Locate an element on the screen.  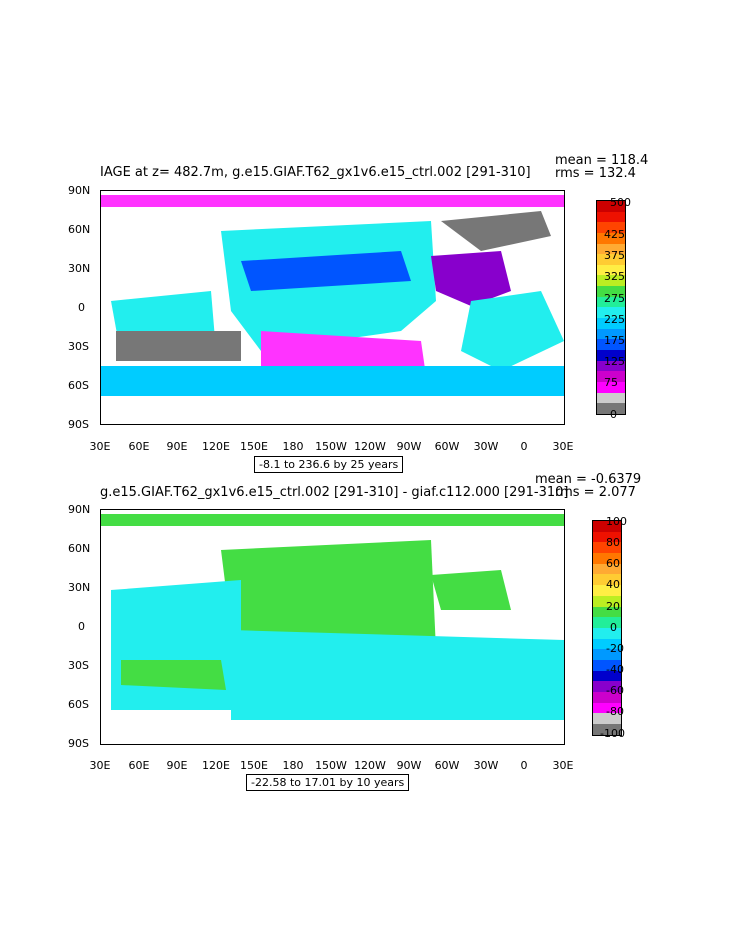
panel2-range-note: -22.58 to 17.01 by 10 years is located at coordinates (328, 782).